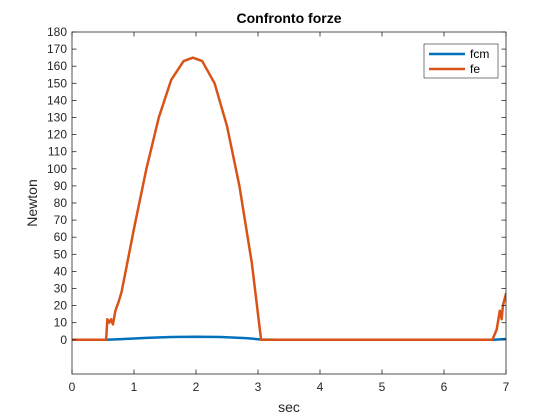 The image size is (560, 420). What do you see at coordinates (63, 340) in the screenshot?
I see `y-tick-label: 0` at bounding box center [63, 340].